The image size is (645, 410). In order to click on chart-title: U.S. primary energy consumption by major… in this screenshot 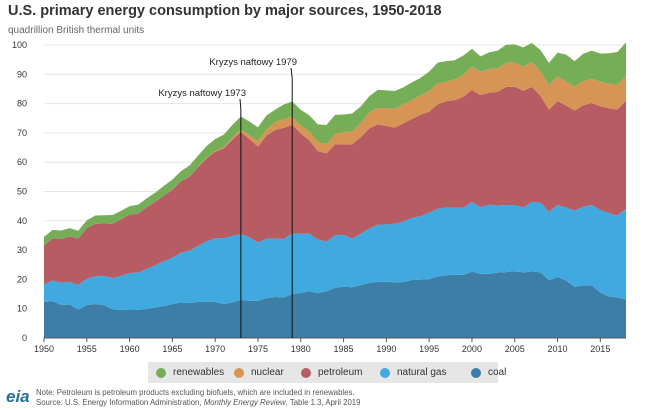, I will do `click(225, 11)`.